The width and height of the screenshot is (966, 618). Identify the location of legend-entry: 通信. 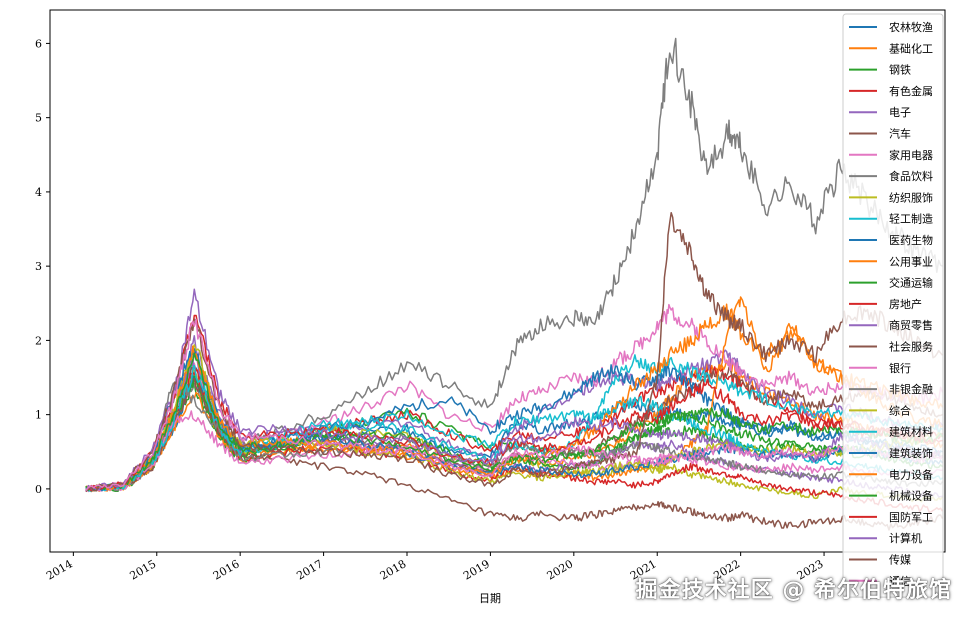
(900, 581).